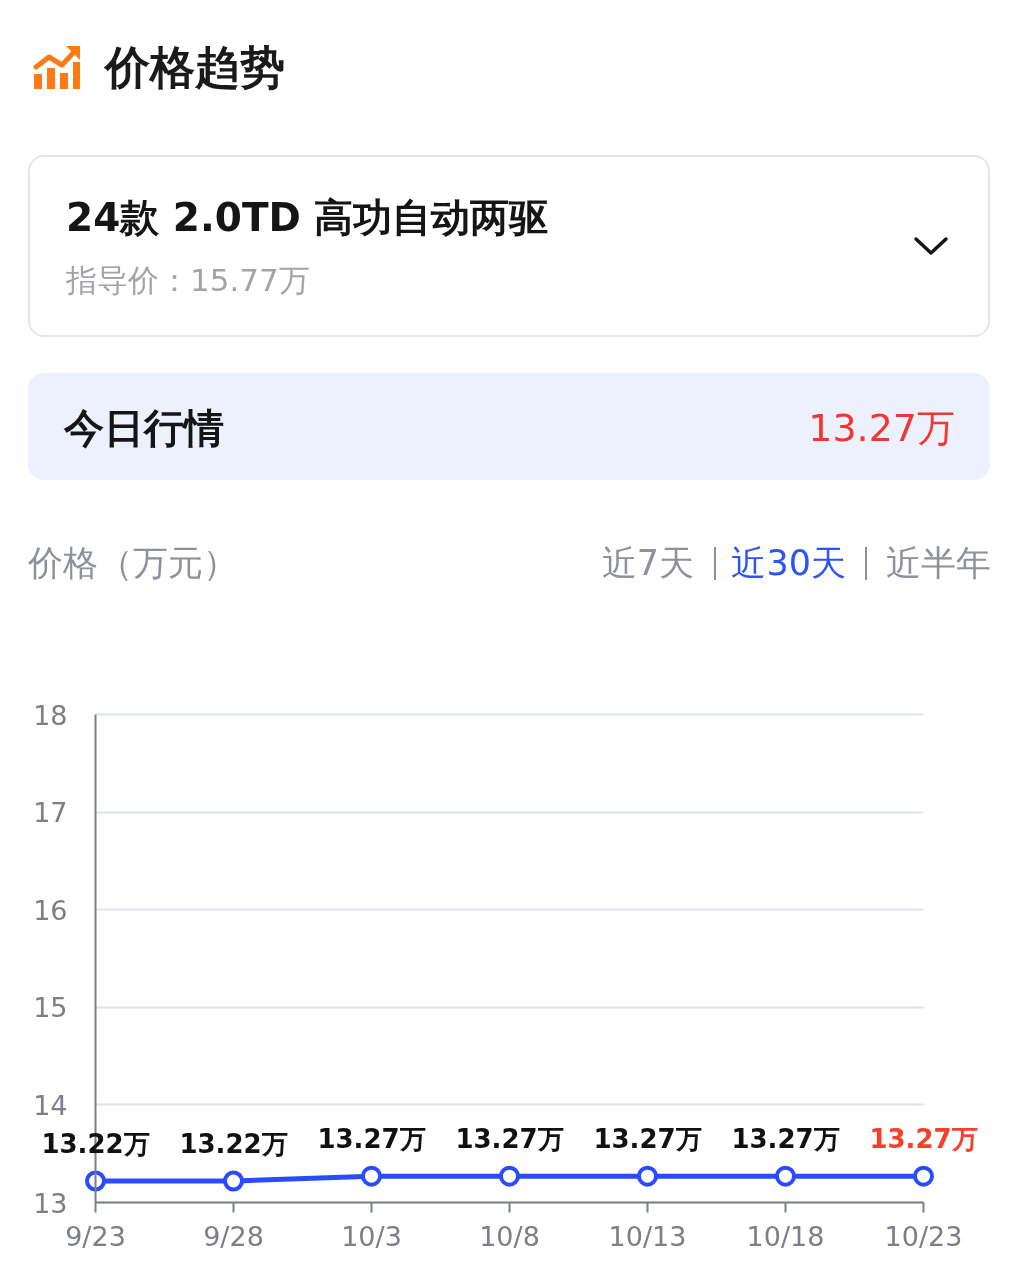 This screenshot has width=1014, height=1274. Describe the element at coordinates (371, 1236) in the screenshot. I see `x-tick-label: 10/3` at that location.